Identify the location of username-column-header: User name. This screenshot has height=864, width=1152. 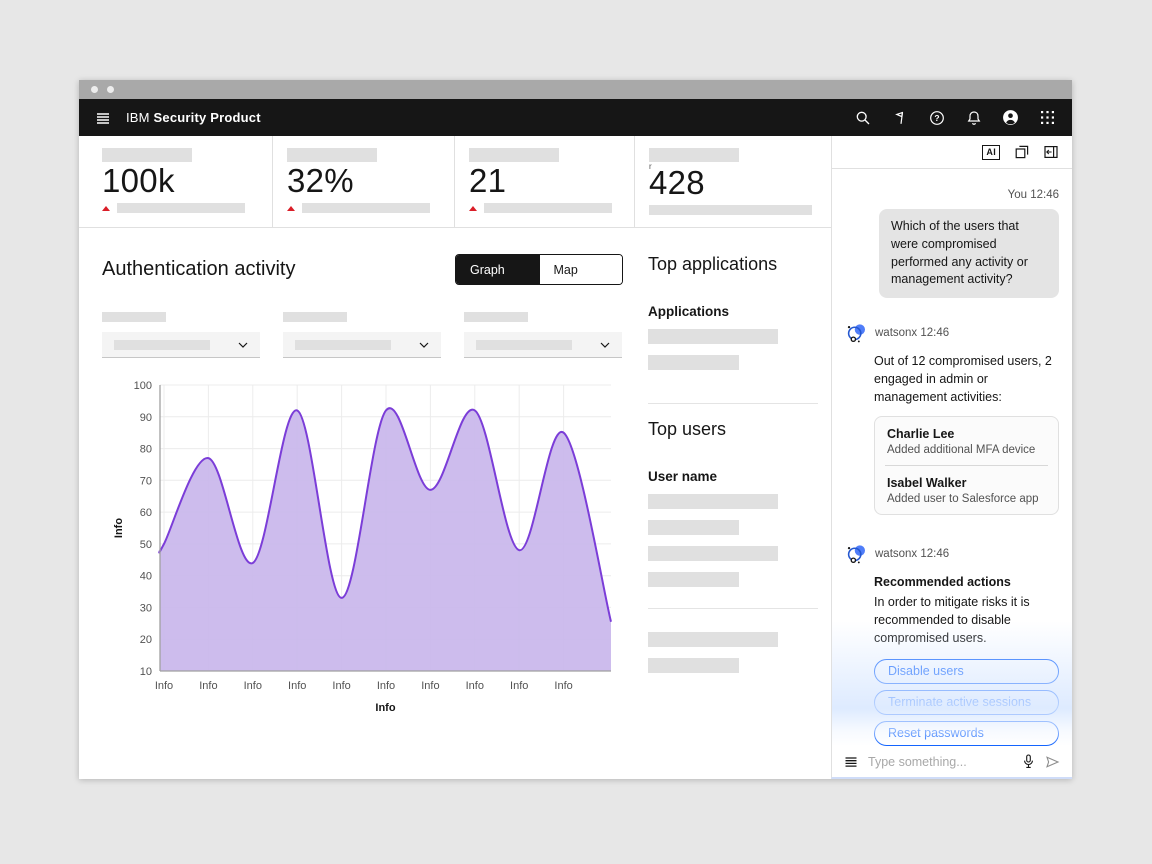
(683, 476).